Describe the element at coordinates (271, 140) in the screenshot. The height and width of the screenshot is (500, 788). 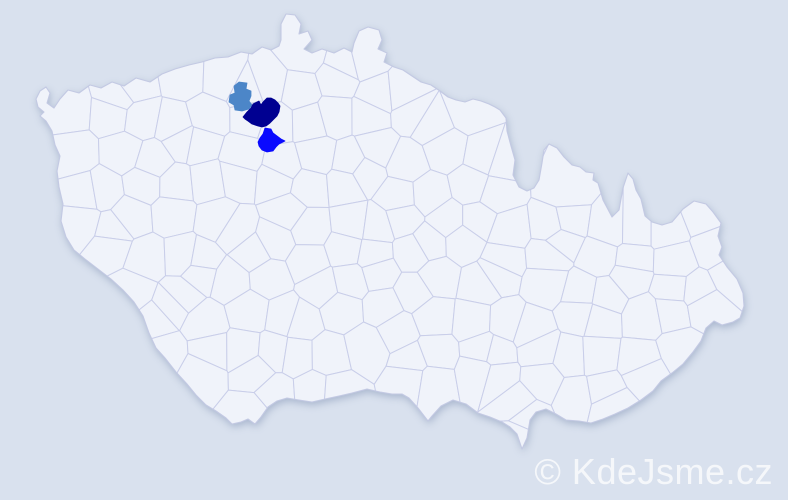
I see `region-bright-blue` at that location.